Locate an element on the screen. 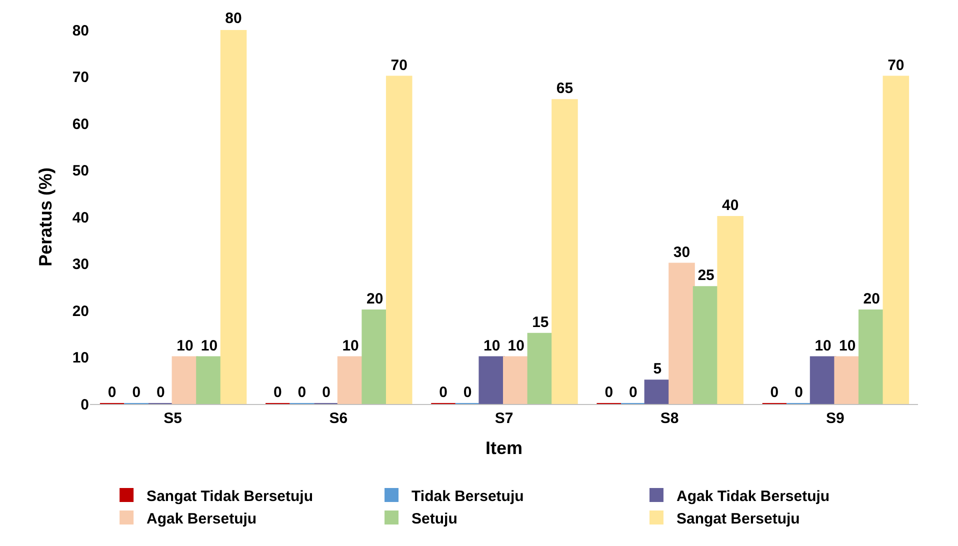 Image resolution: width=958 pixels, height=546 pixels. y-tick-label: 10 is located at coordinates (80, 358).